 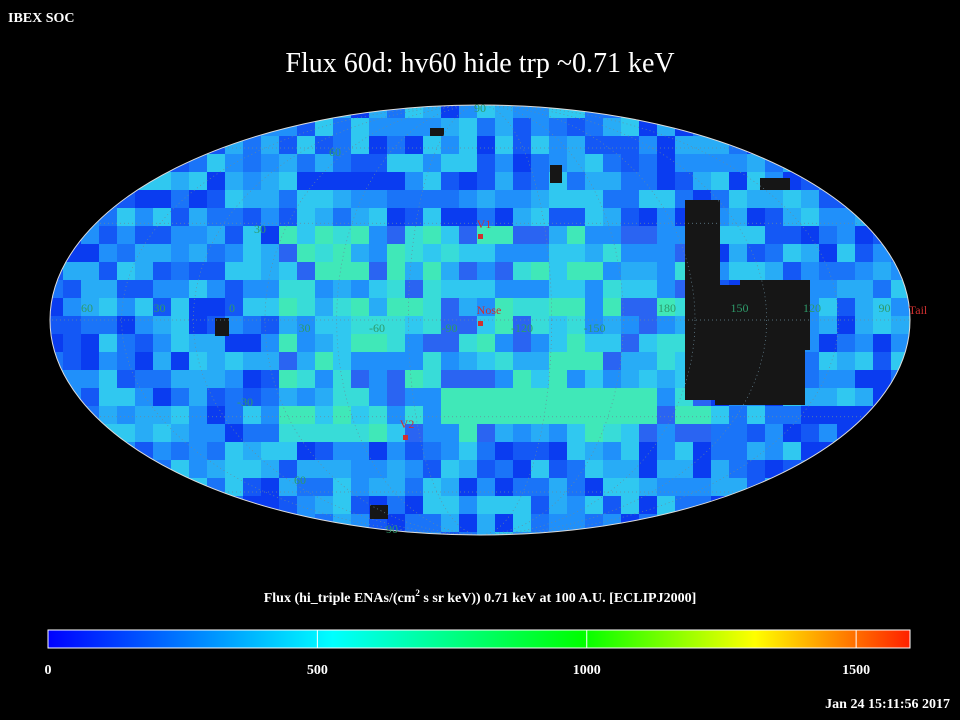 What do you see at coordinates (587, 670) in the screenshot?
I see `colorbar-tick-label: 1000` at bounding box center [587, 670].